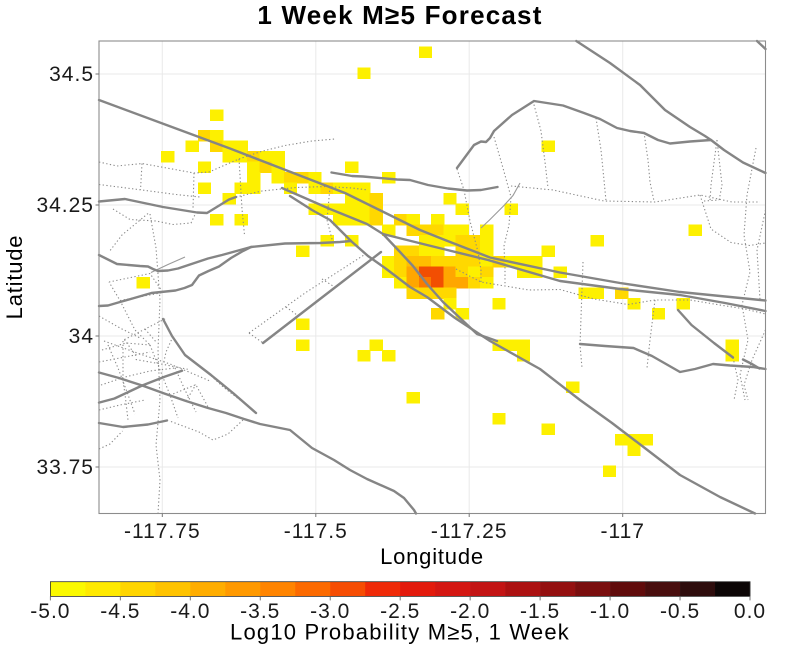 The image size is (800, 662). I want to click on svg-text: Latitude, so click(14, 277).